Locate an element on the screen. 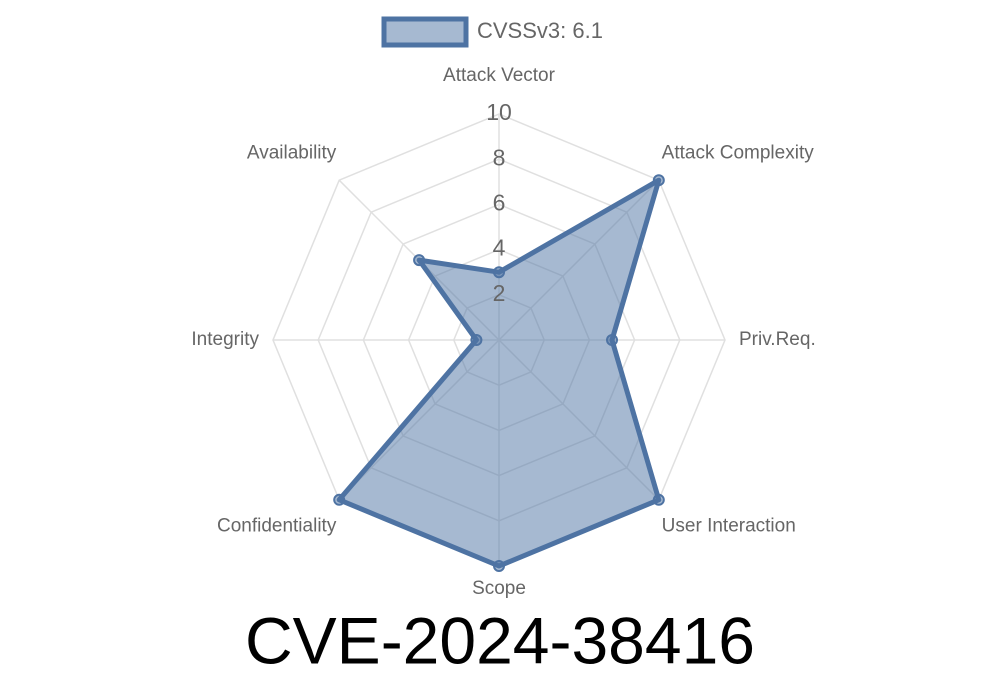  axis-label: Scope is located at coordinates (499, 588).